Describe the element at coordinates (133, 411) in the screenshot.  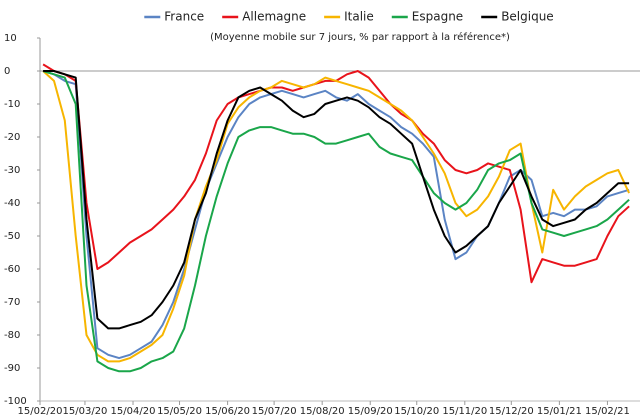
I see `x-tick-label: 15/04/20` at that location.